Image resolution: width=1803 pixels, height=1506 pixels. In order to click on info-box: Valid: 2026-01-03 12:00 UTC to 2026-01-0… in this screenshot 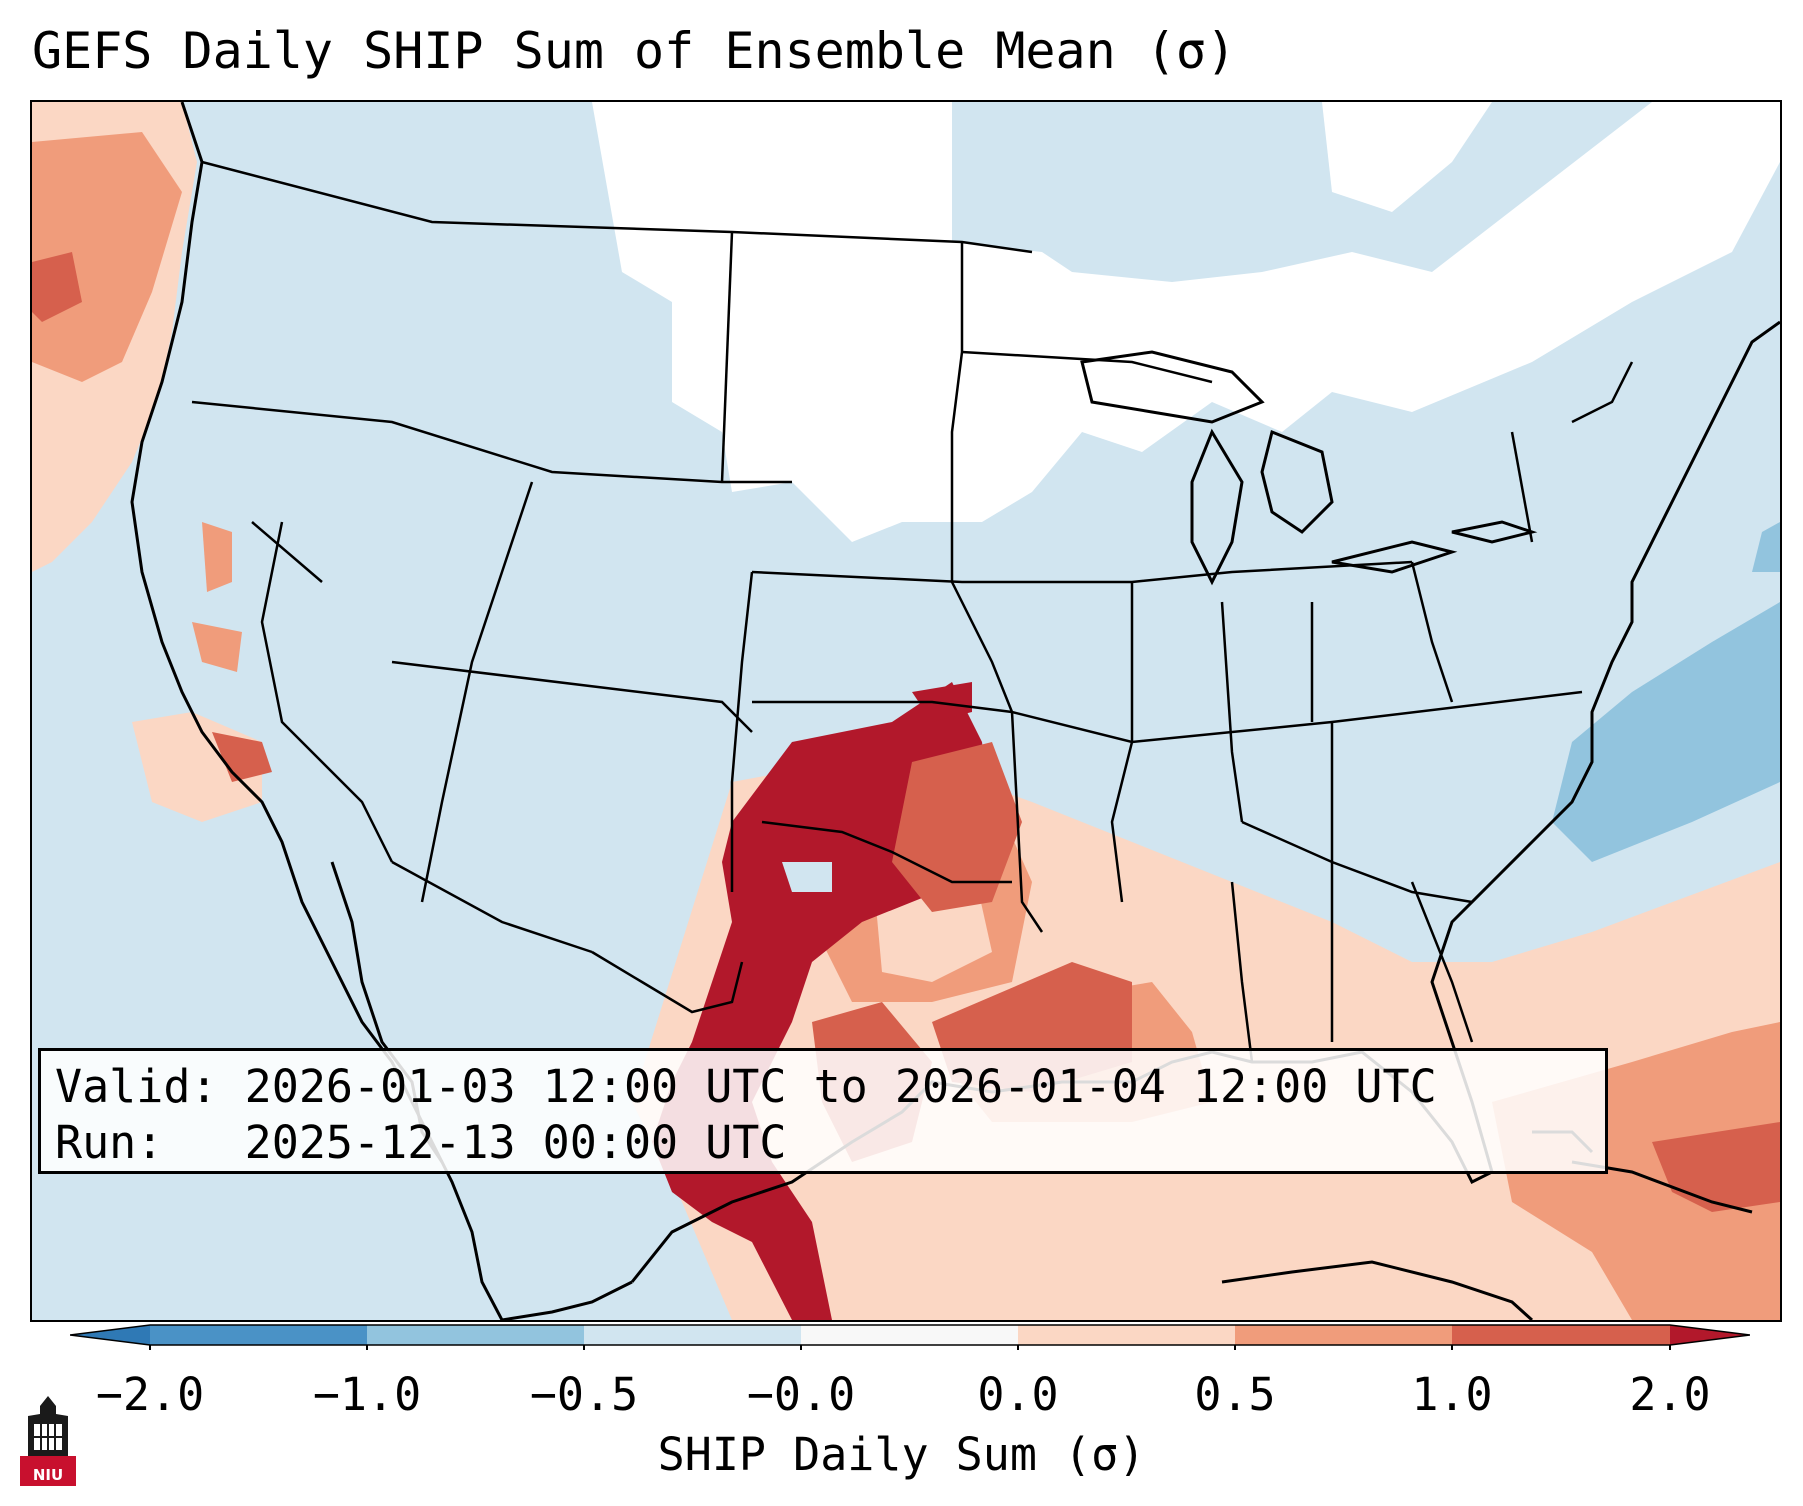, I will do `click(823, 1111)`.